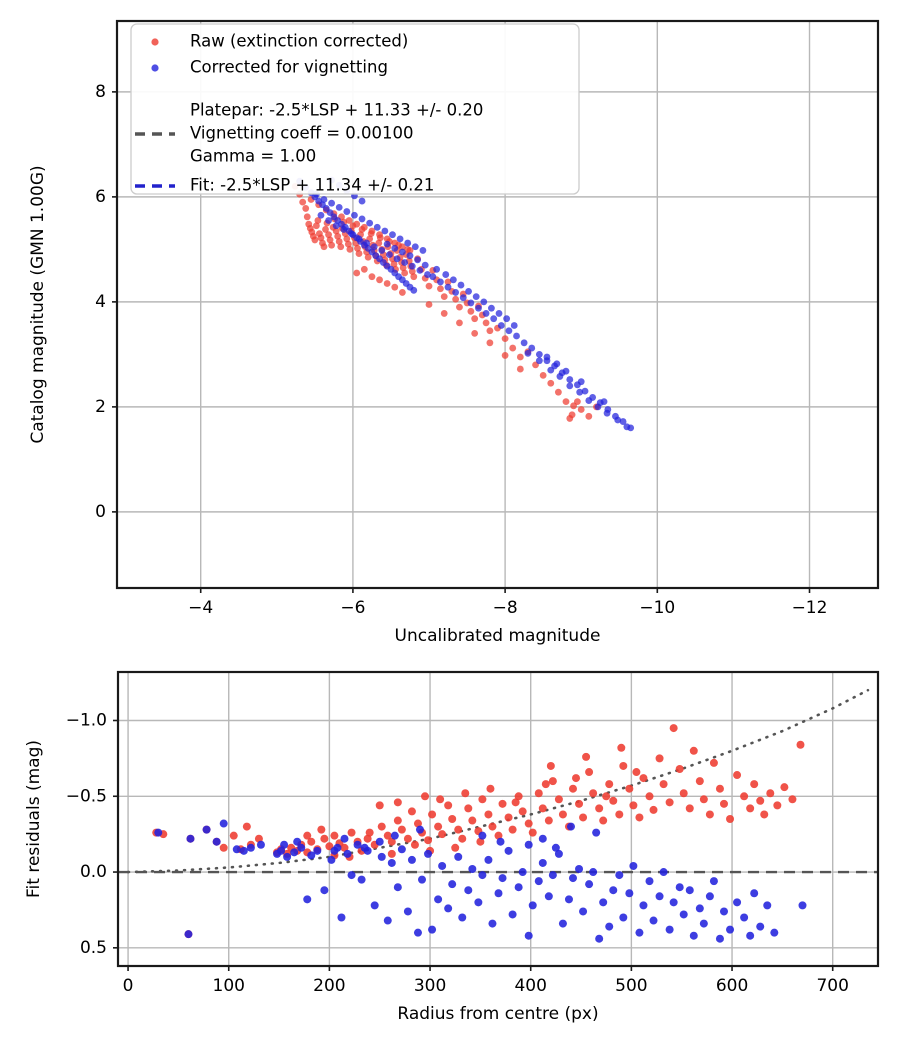 Image resolution: width=900 pixels, height=1050 pixels. What do you see at coordinates (274, 133) in the screenshot?
I see `legend-entry-3: Vignetting coeff = 0.00100` at bounding box center [274, 133].